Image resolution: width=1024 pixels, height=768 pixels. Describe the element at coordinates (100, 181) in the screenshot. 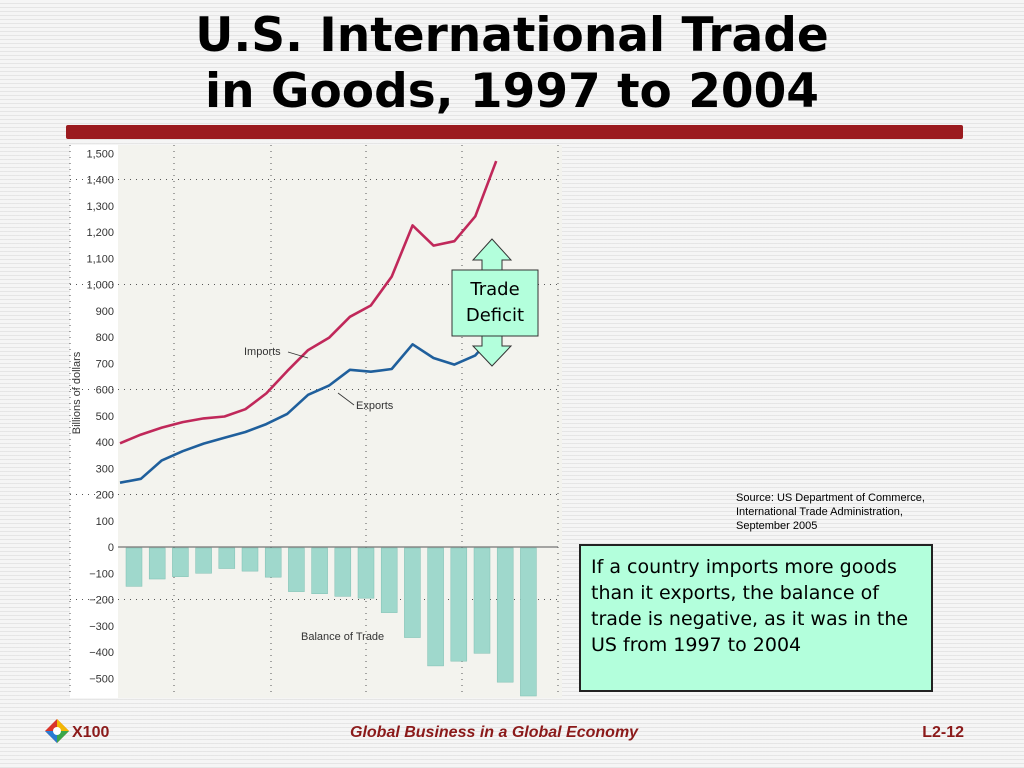

I see `y-tick-label: 1,400` at that location.